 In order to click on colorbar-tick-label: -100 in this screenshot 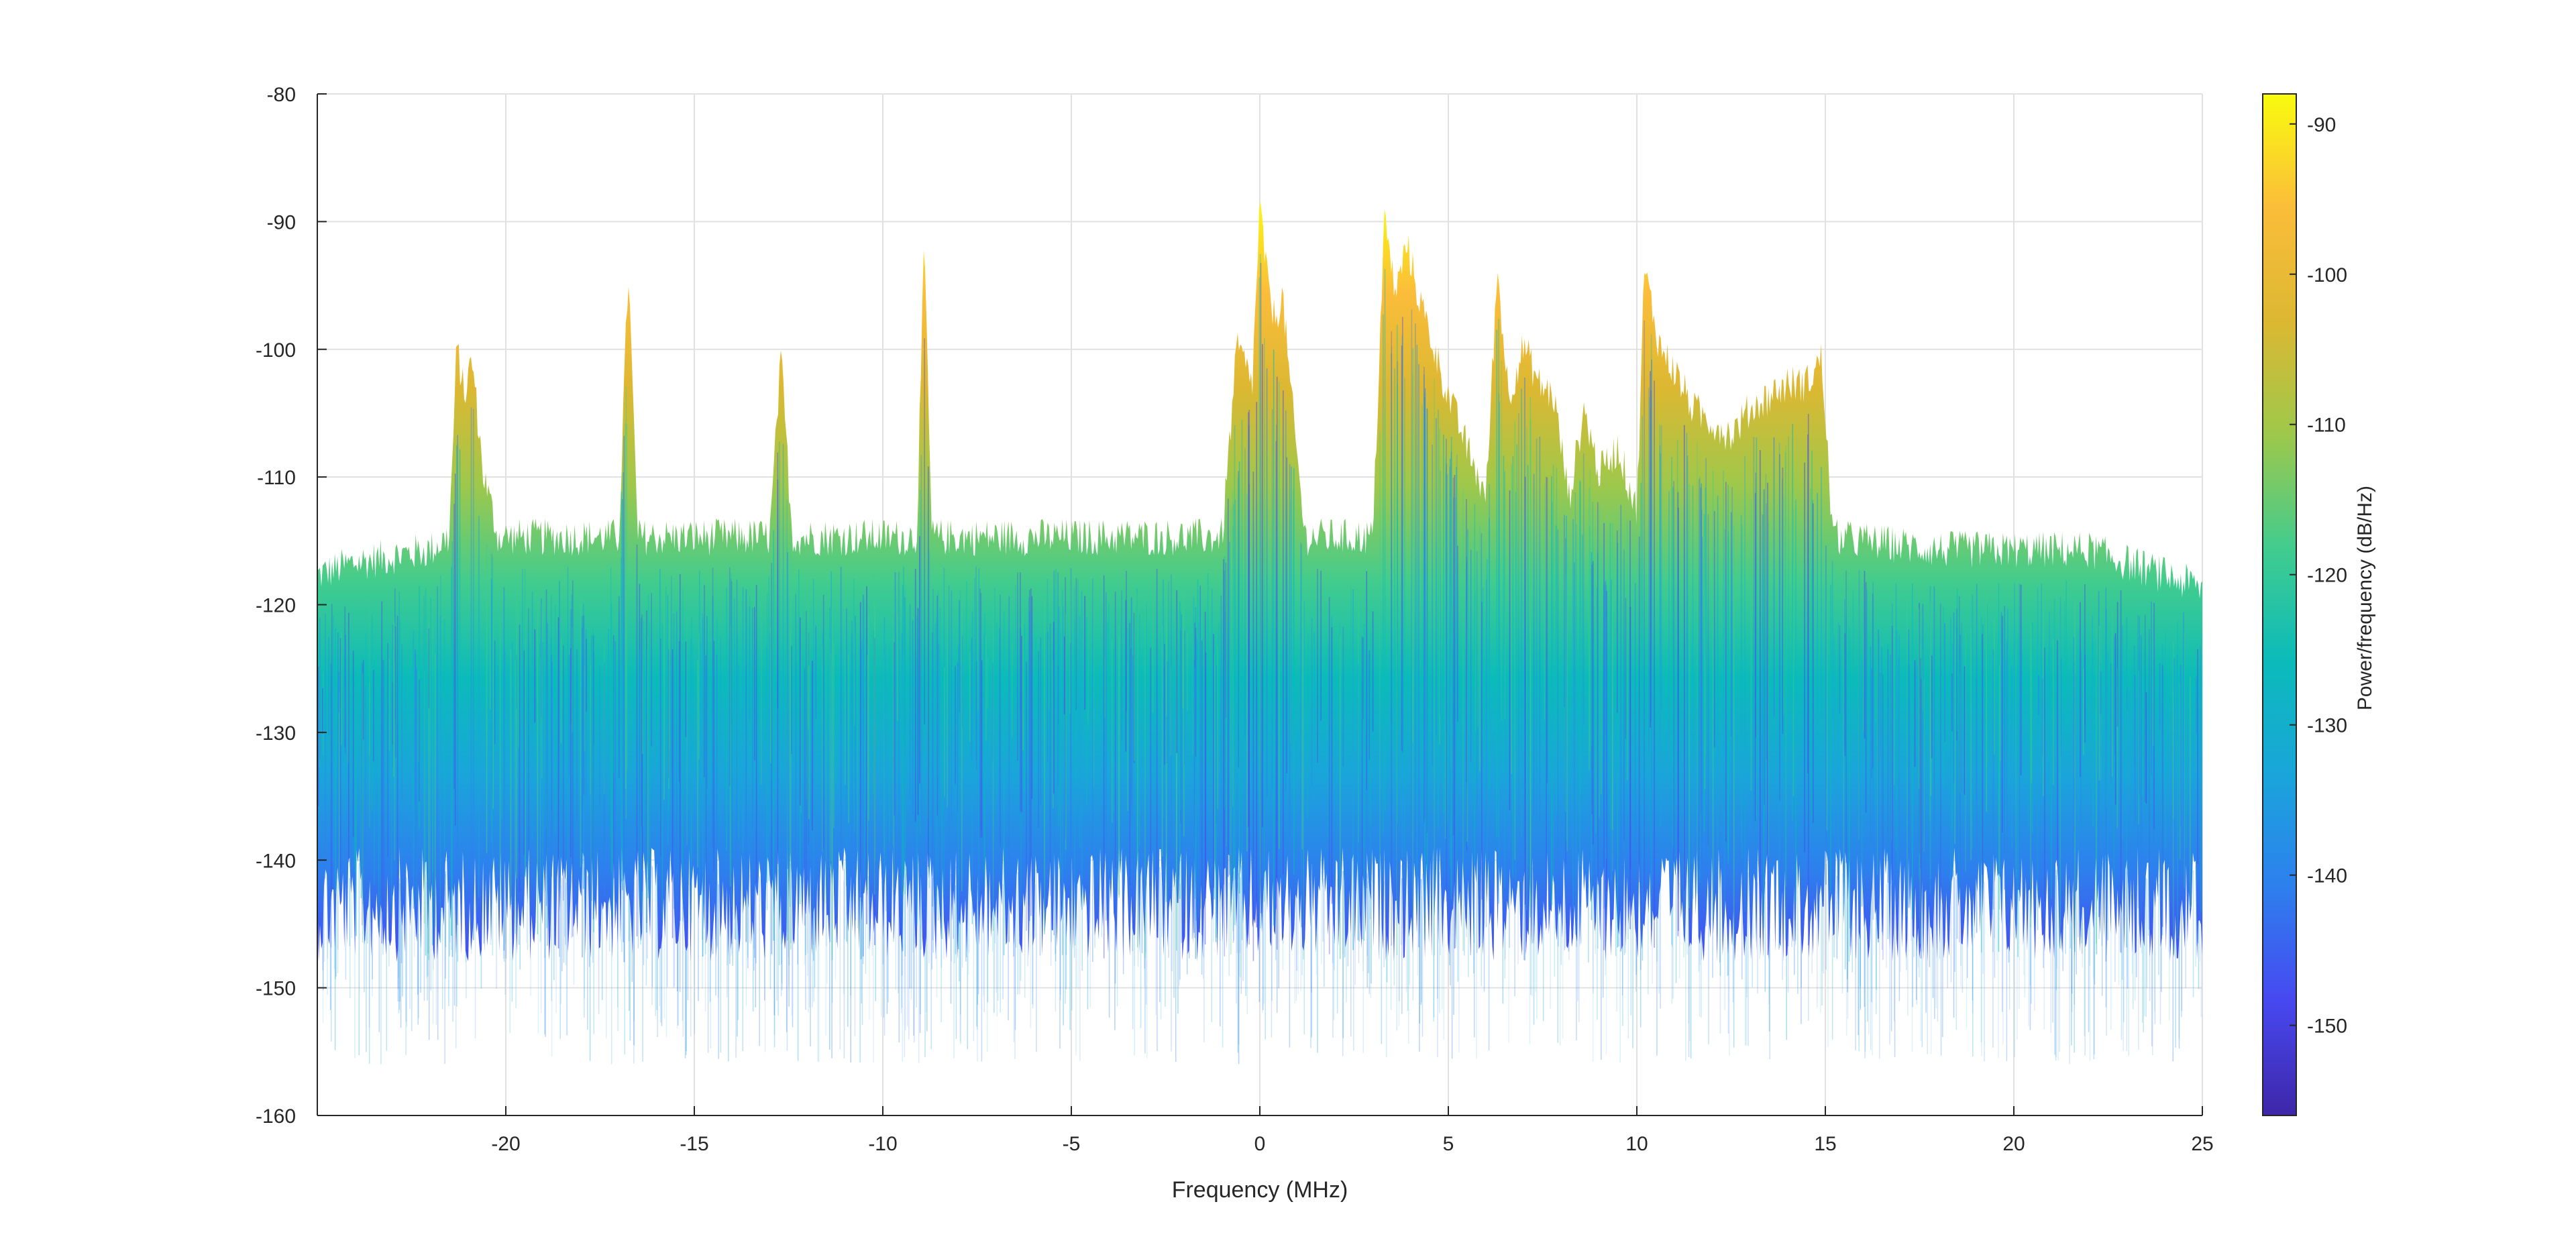, I will do `click(2327, 275)`.